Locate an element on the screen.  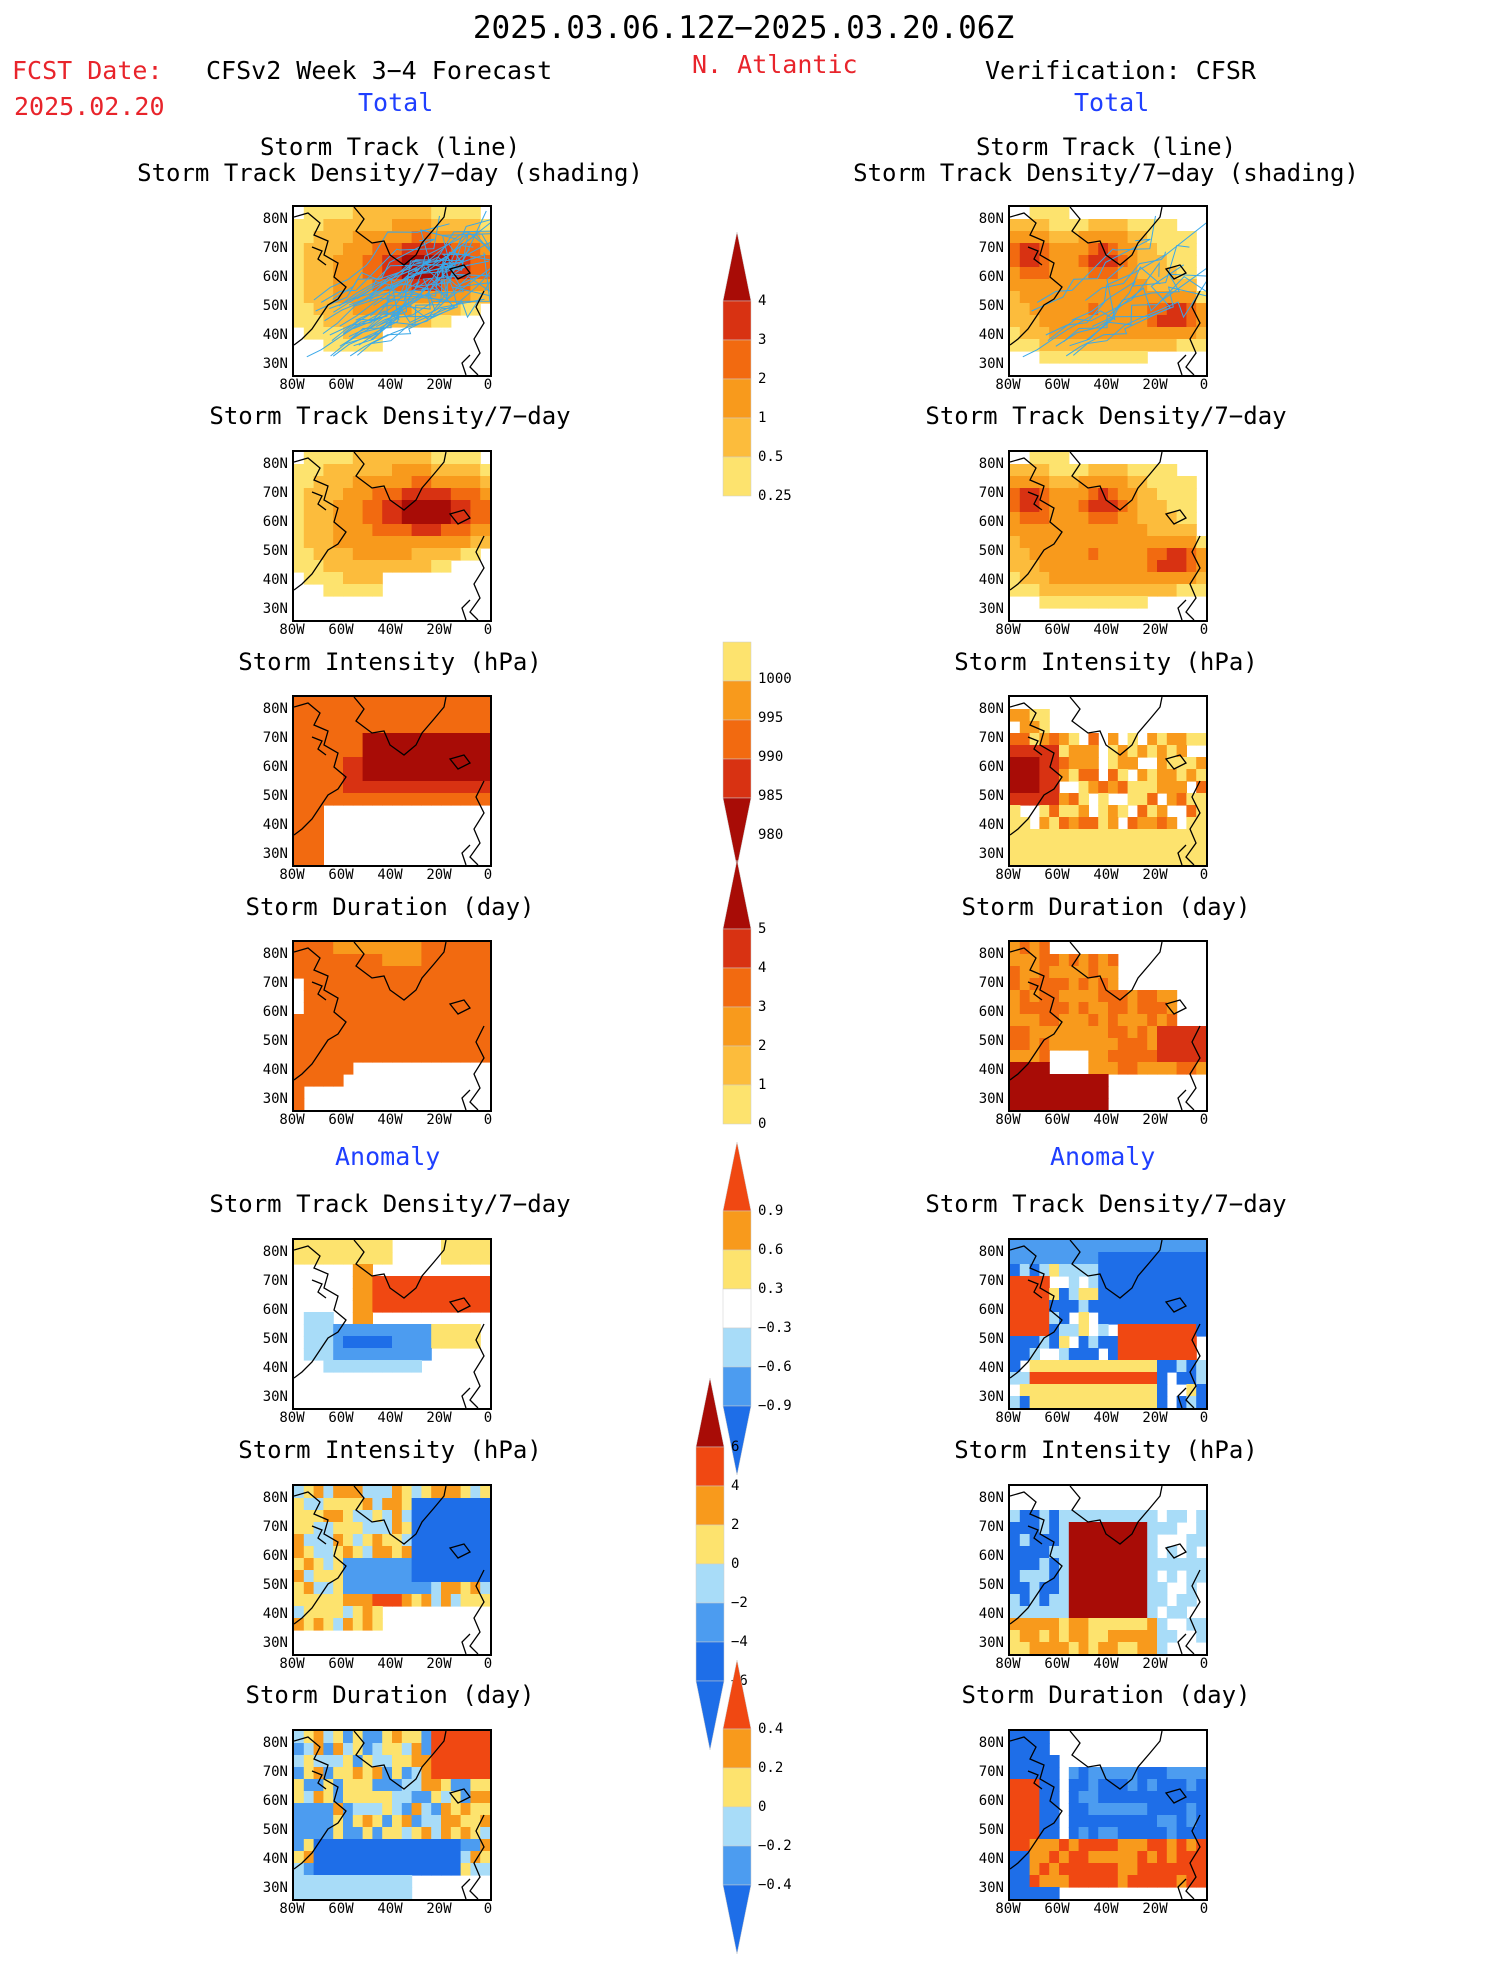
lon-tick-label: 0 is located at coordinates (1204, 630).